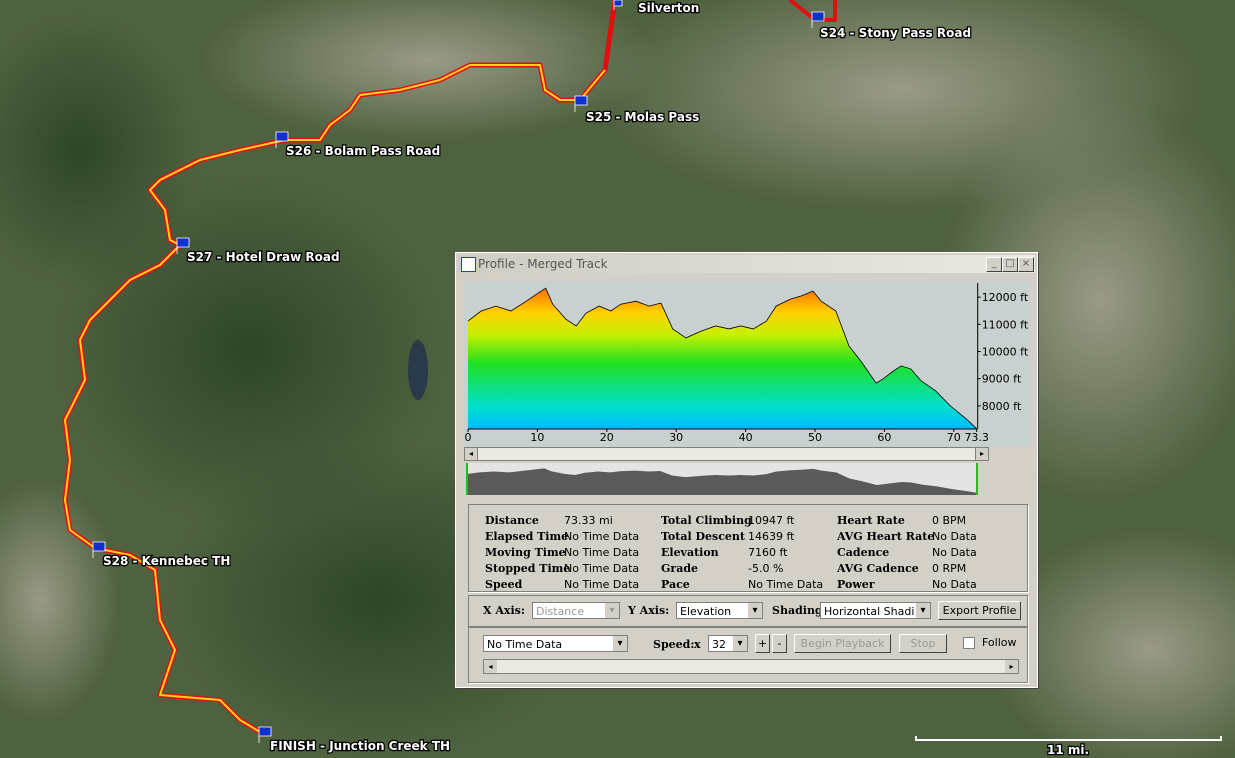 The width and height of the screenshot is (1235, 758). I want to click on window-title: Profile - Merged Track, so click(543, 264).